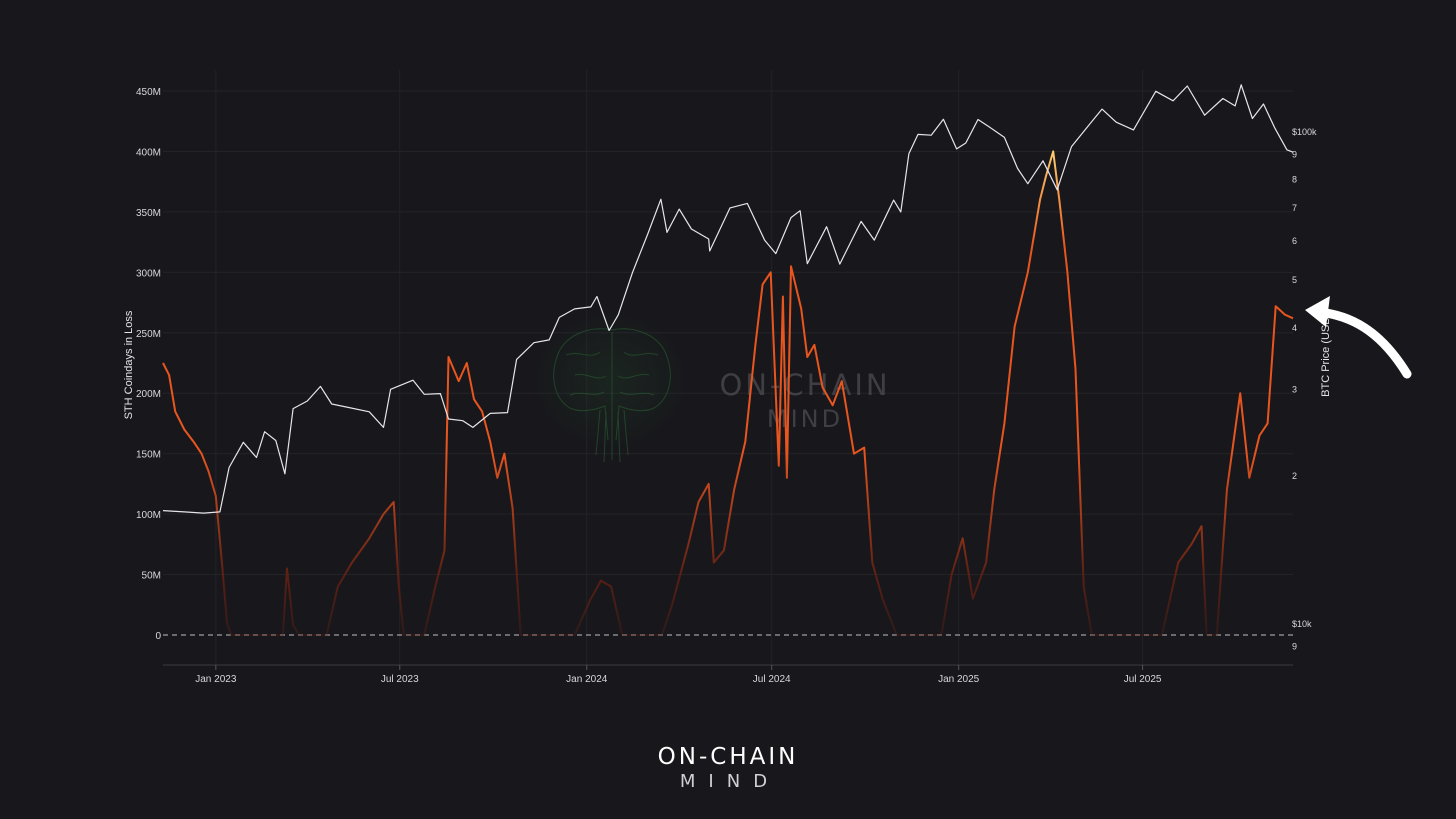 The height and width of the screenshot is (819, 1456). What do you see at coordinates (1294, 389) in the screenshot?
I see `right-tick-label: 3` at bounding box center [1294, 389].